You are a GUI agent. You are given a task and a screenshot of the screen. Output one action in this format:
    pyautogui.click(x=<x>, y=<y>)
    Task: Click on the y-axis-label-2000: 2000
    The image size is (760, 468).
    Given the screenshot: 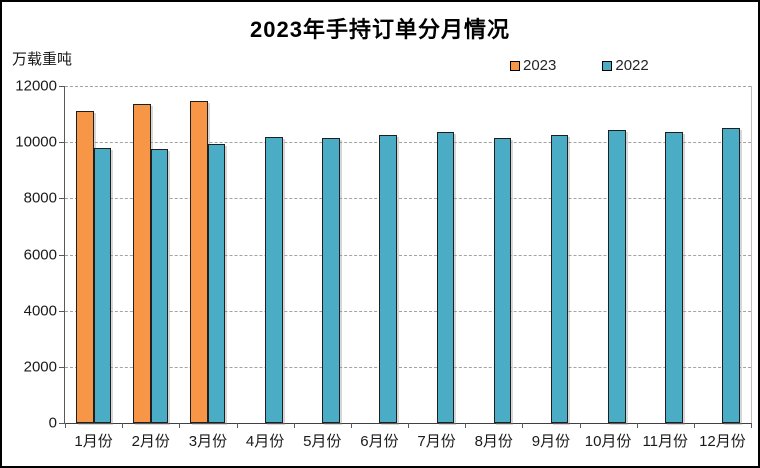 What is the action you would take?
    pyautogui.click(x=40, y=367)
    